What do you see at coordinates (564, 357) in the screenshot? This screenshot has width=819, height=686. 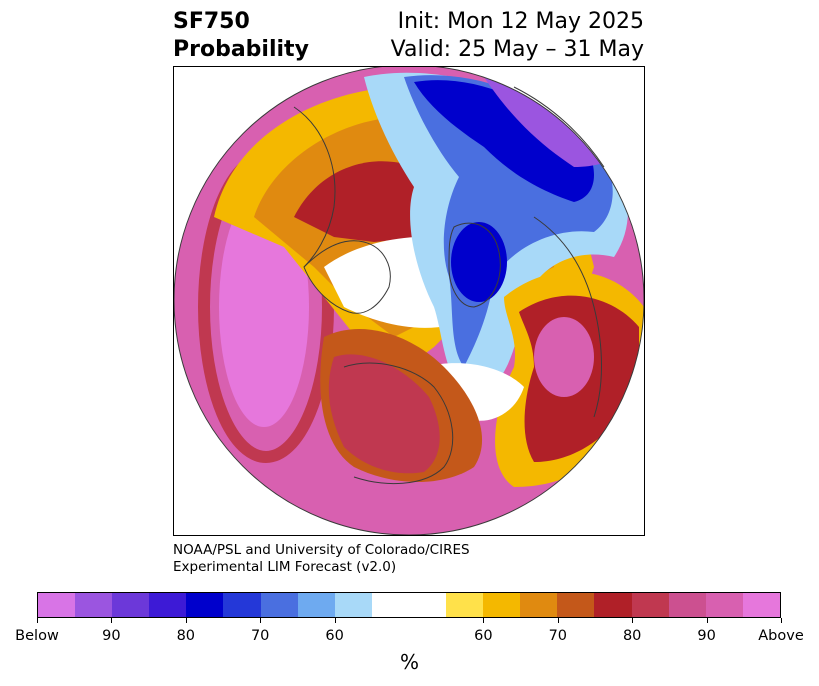 I see `above-region-atlantic-pink` at bounding box center [564, 357].